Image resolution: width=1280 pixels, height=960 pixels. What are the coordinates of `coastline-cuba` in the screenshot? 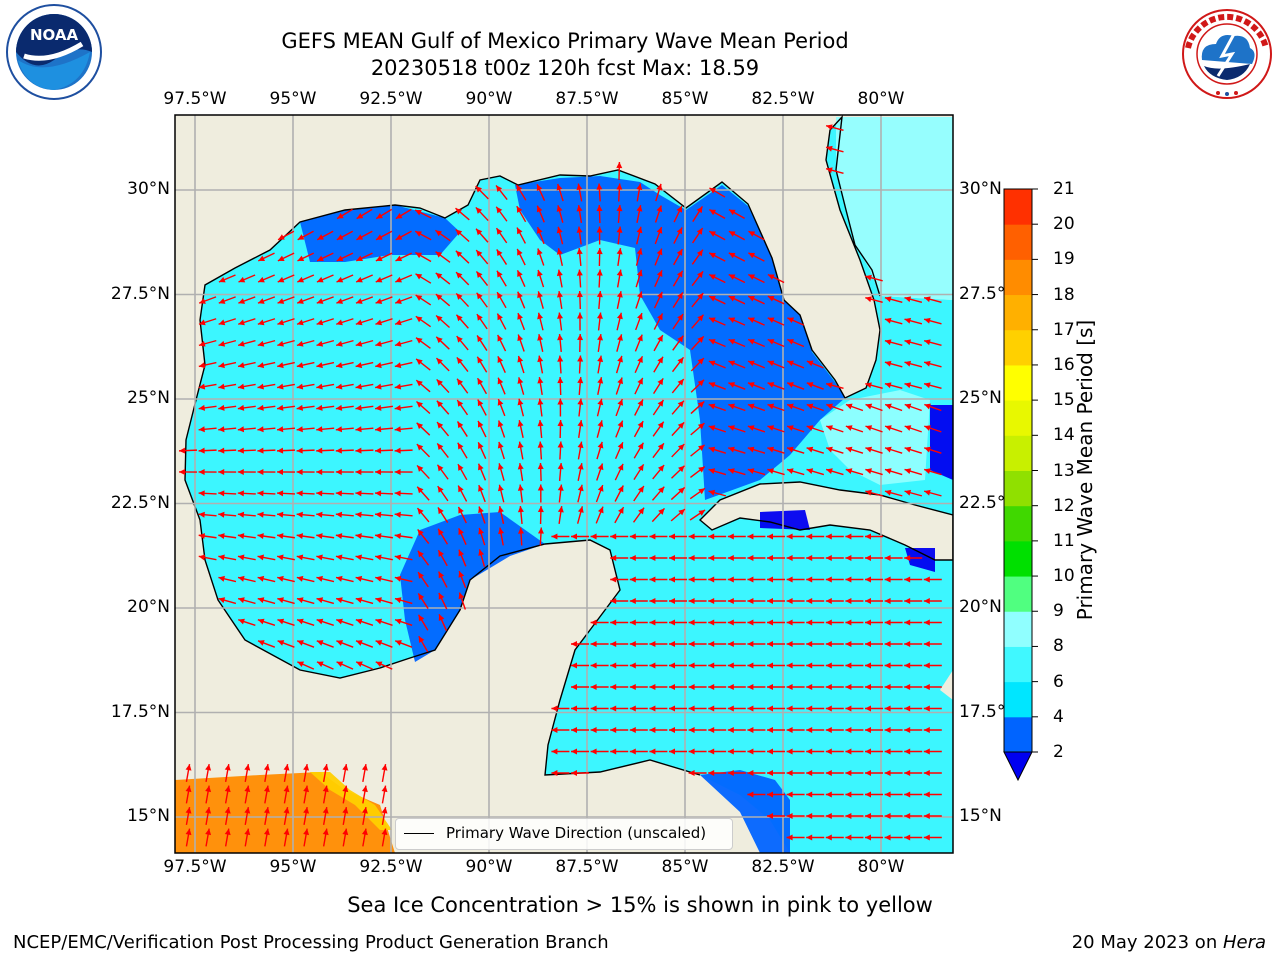 It's located at (825, 521).